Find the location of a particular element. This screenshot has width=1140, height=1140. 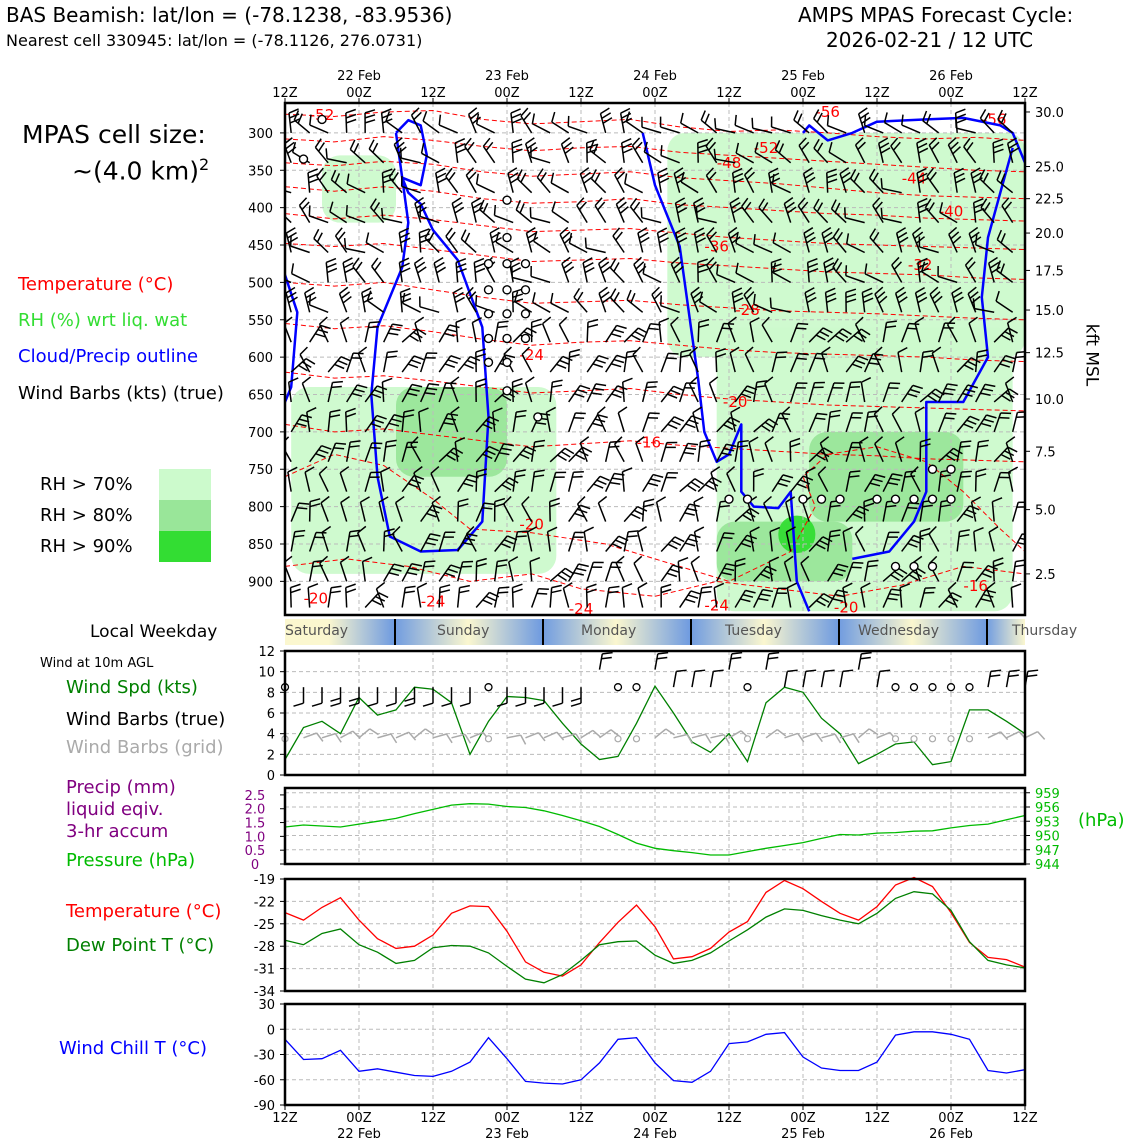

weekday-wednesday: Wednesday is located at coordinates (899, 631).